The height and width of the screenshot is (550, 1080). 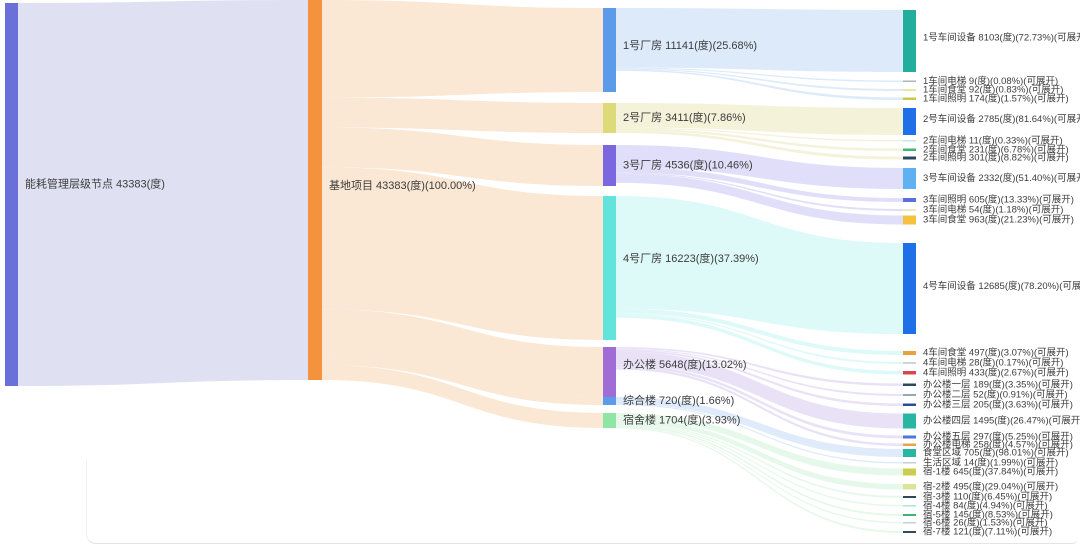 I want to click on node-w3eq, so click(x=909, y=178).